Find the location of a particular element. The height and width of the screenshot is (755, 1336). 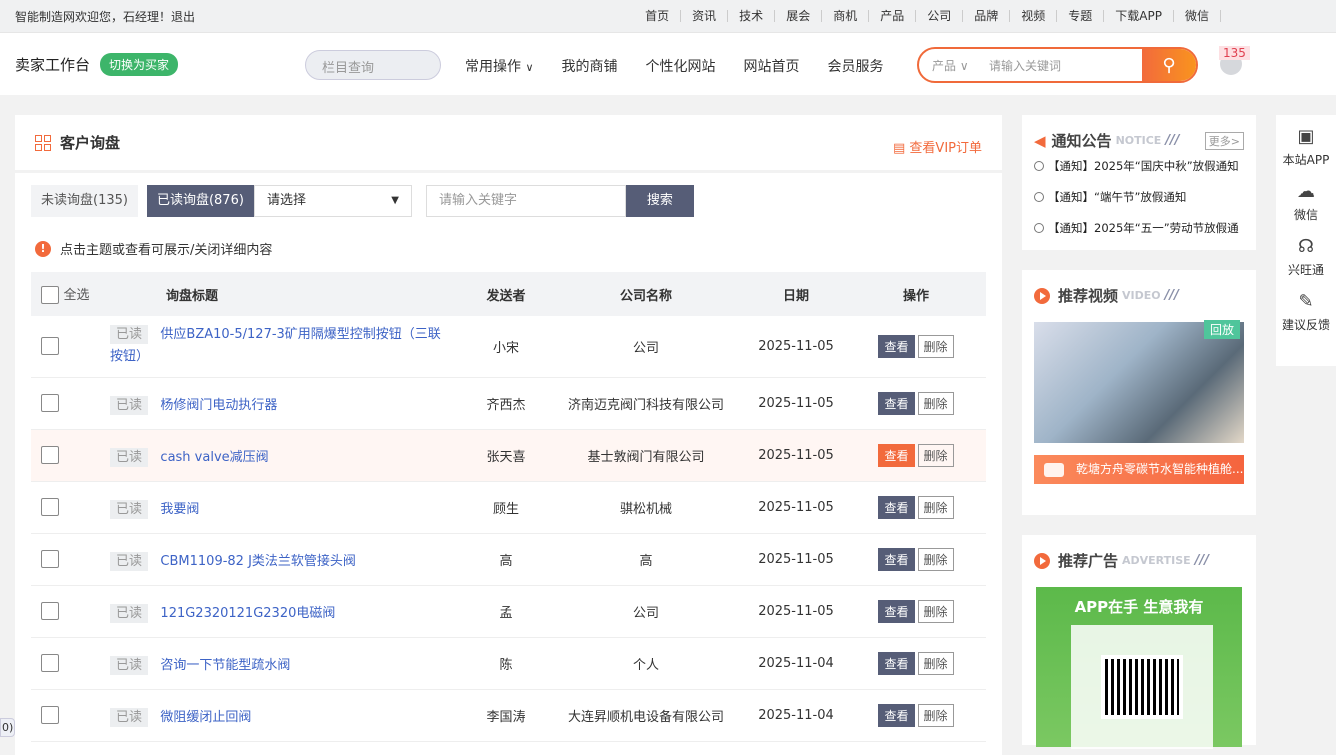

top-link-expo: 展会 is located at coordinates (799, 16).